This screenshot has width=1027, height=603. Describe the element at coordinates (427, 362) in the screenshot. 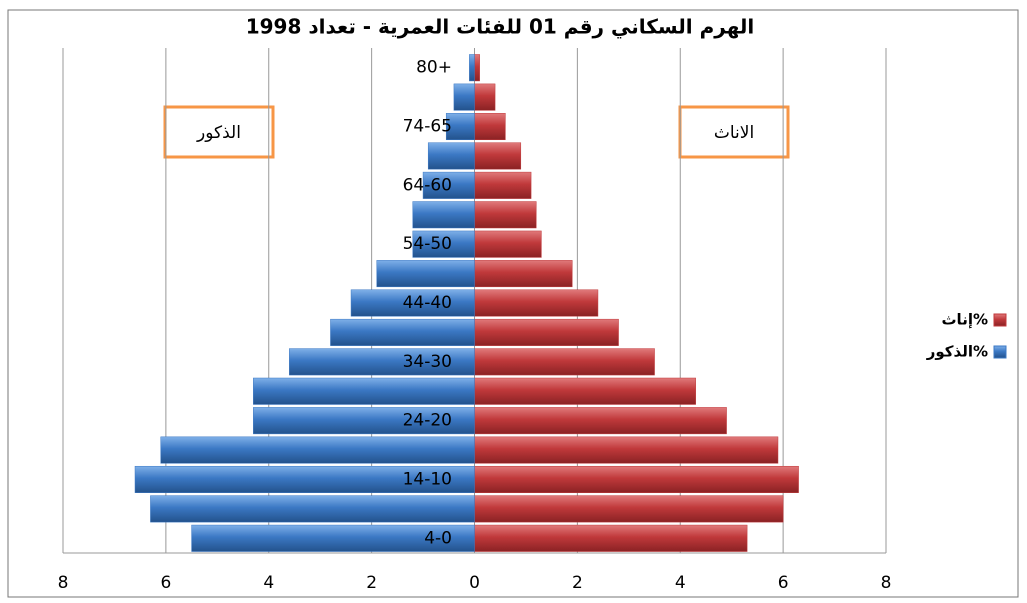

I see `y-tick-label: 34-30` at that location.